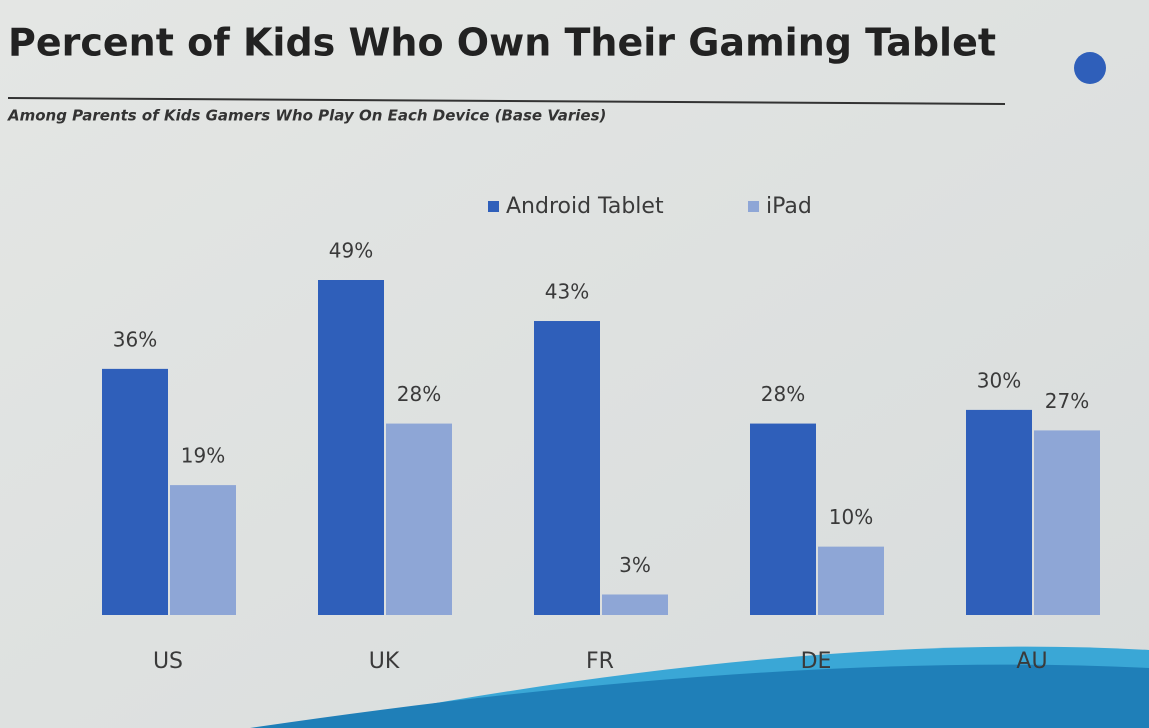 The height and width of the screenshot is (728, 1149). What do you see at coordinates (506, 101) in the screenshot?
I see `title-rule` at bounding box center [506, 101].